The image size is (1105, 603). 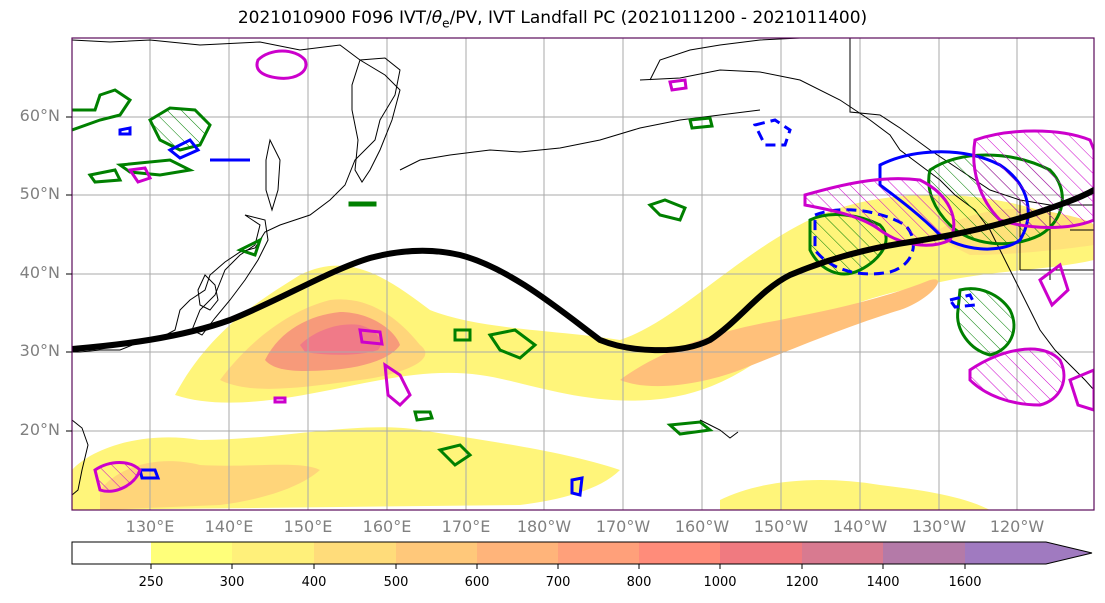 I want to click on colorbar-outline, so click(x=582, y=553).